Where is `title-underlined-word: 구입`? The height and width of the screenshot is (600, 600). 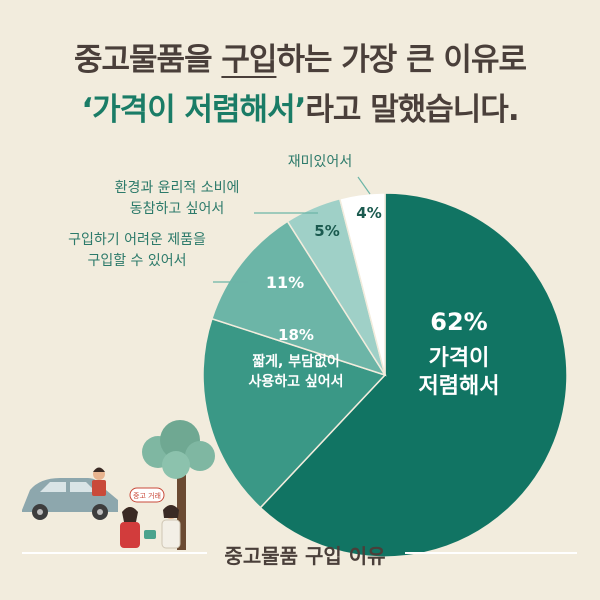
title-underlined-word: 구입 is located at coordinates (249, 60).